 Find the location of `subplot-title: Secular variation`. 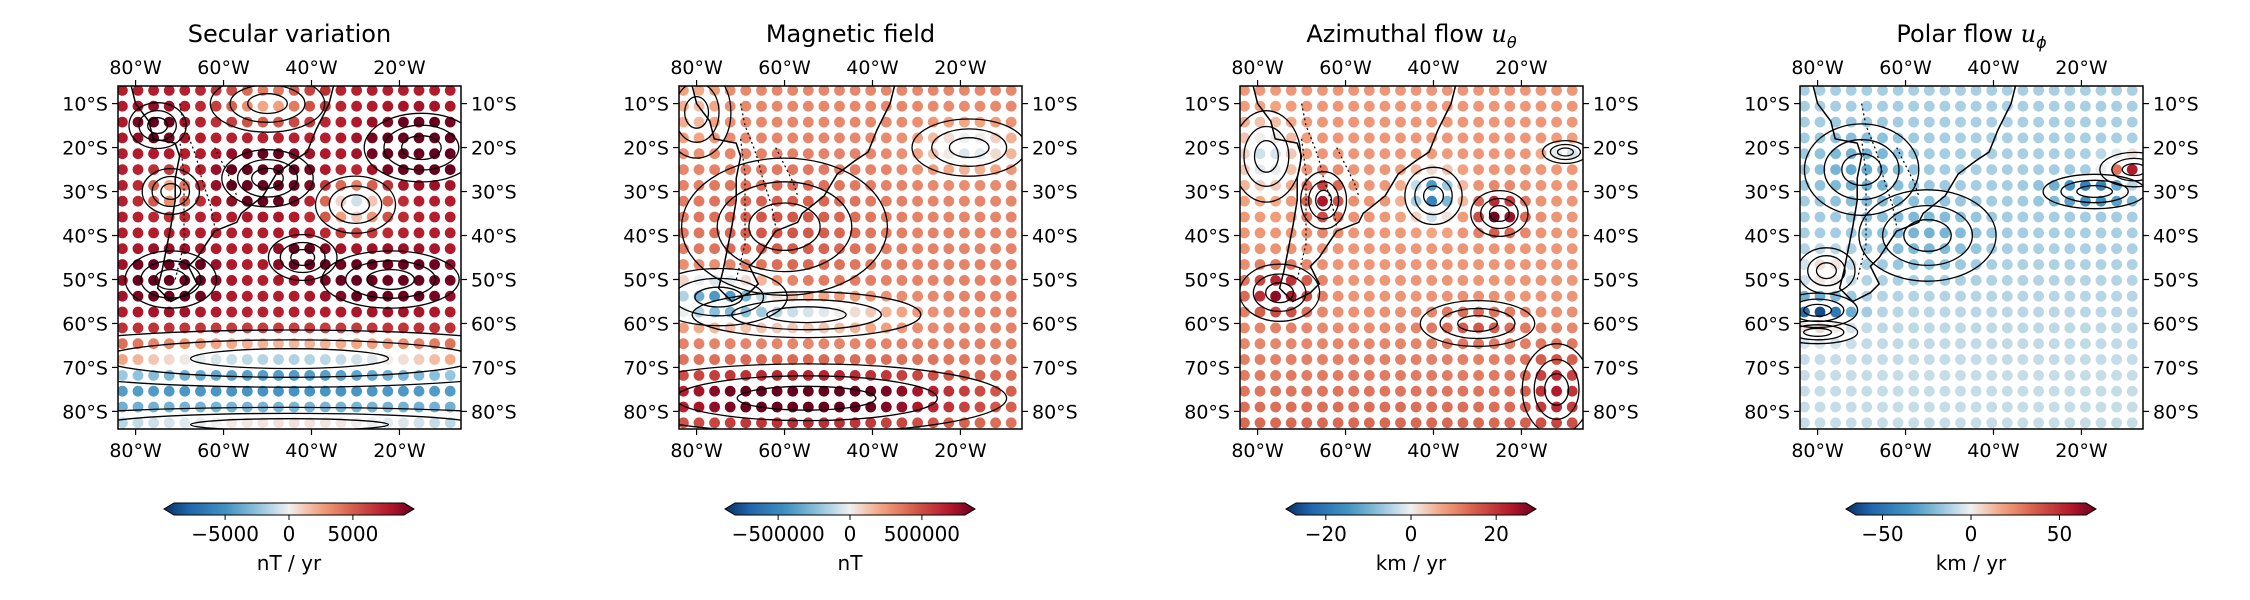

subplot-title: Secular variation is located at coordinates (289, 34).